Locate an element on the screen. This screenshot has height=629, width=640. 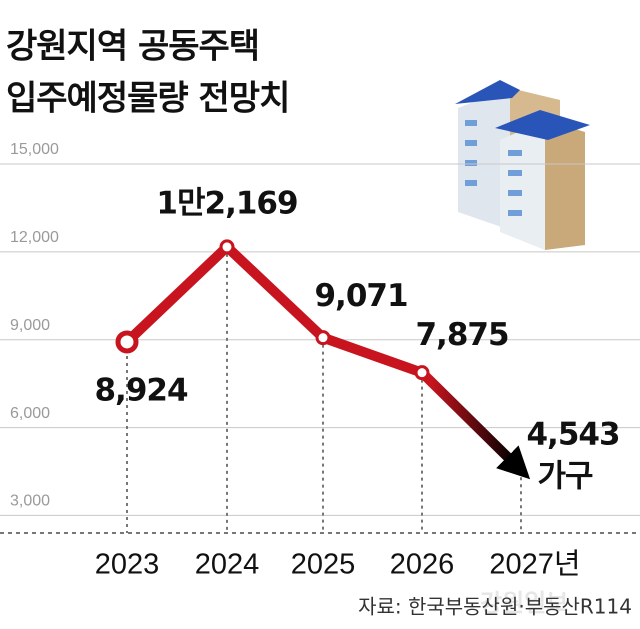
source: 자료: 한국부동산원·부동산R114 is located at coordinates (495, 607).